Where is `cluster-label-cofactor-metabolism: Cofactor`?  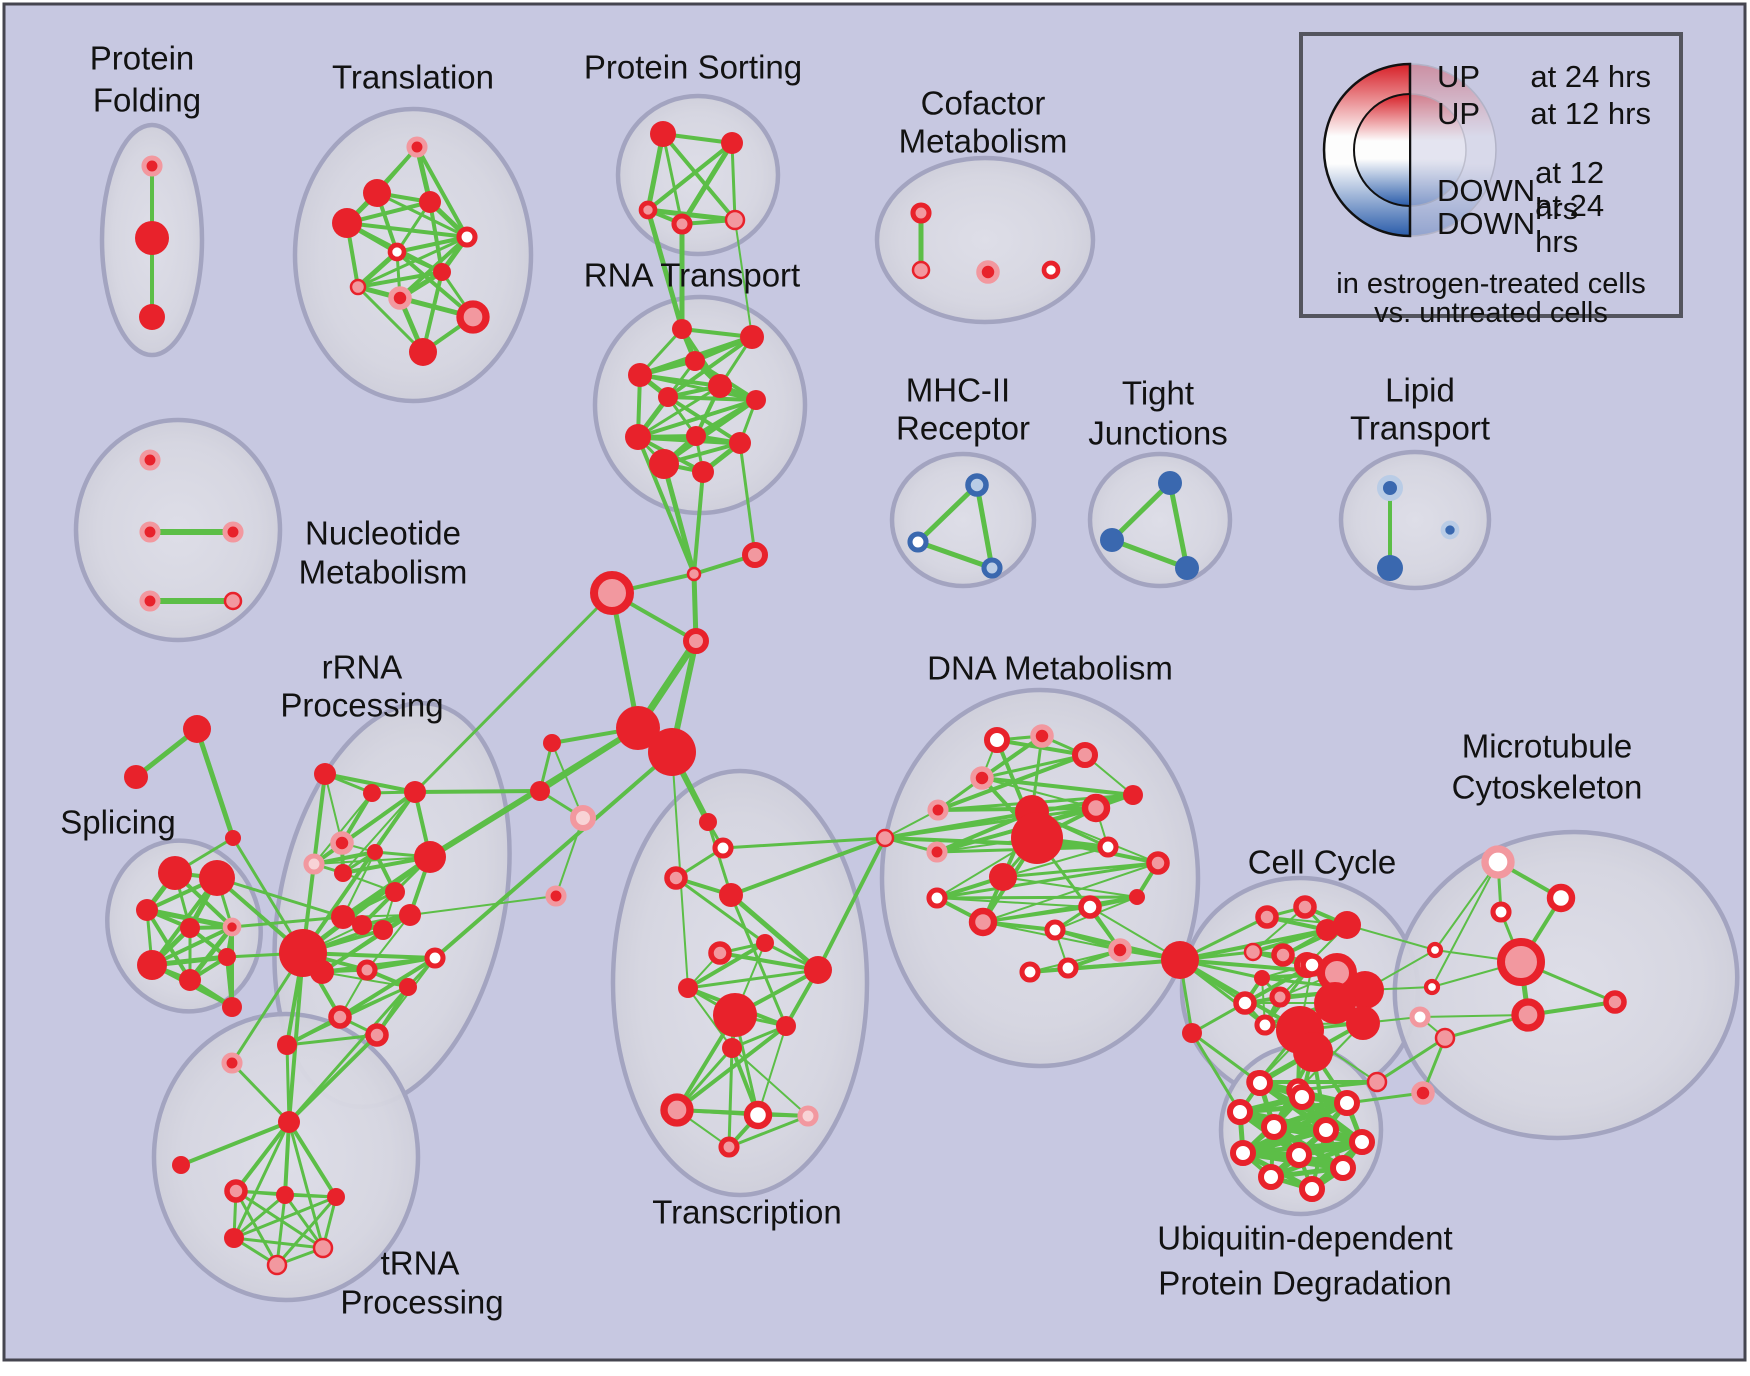 cluster-label-cofactor-metabolism: Cofactor is located at coordinates (983, 103).